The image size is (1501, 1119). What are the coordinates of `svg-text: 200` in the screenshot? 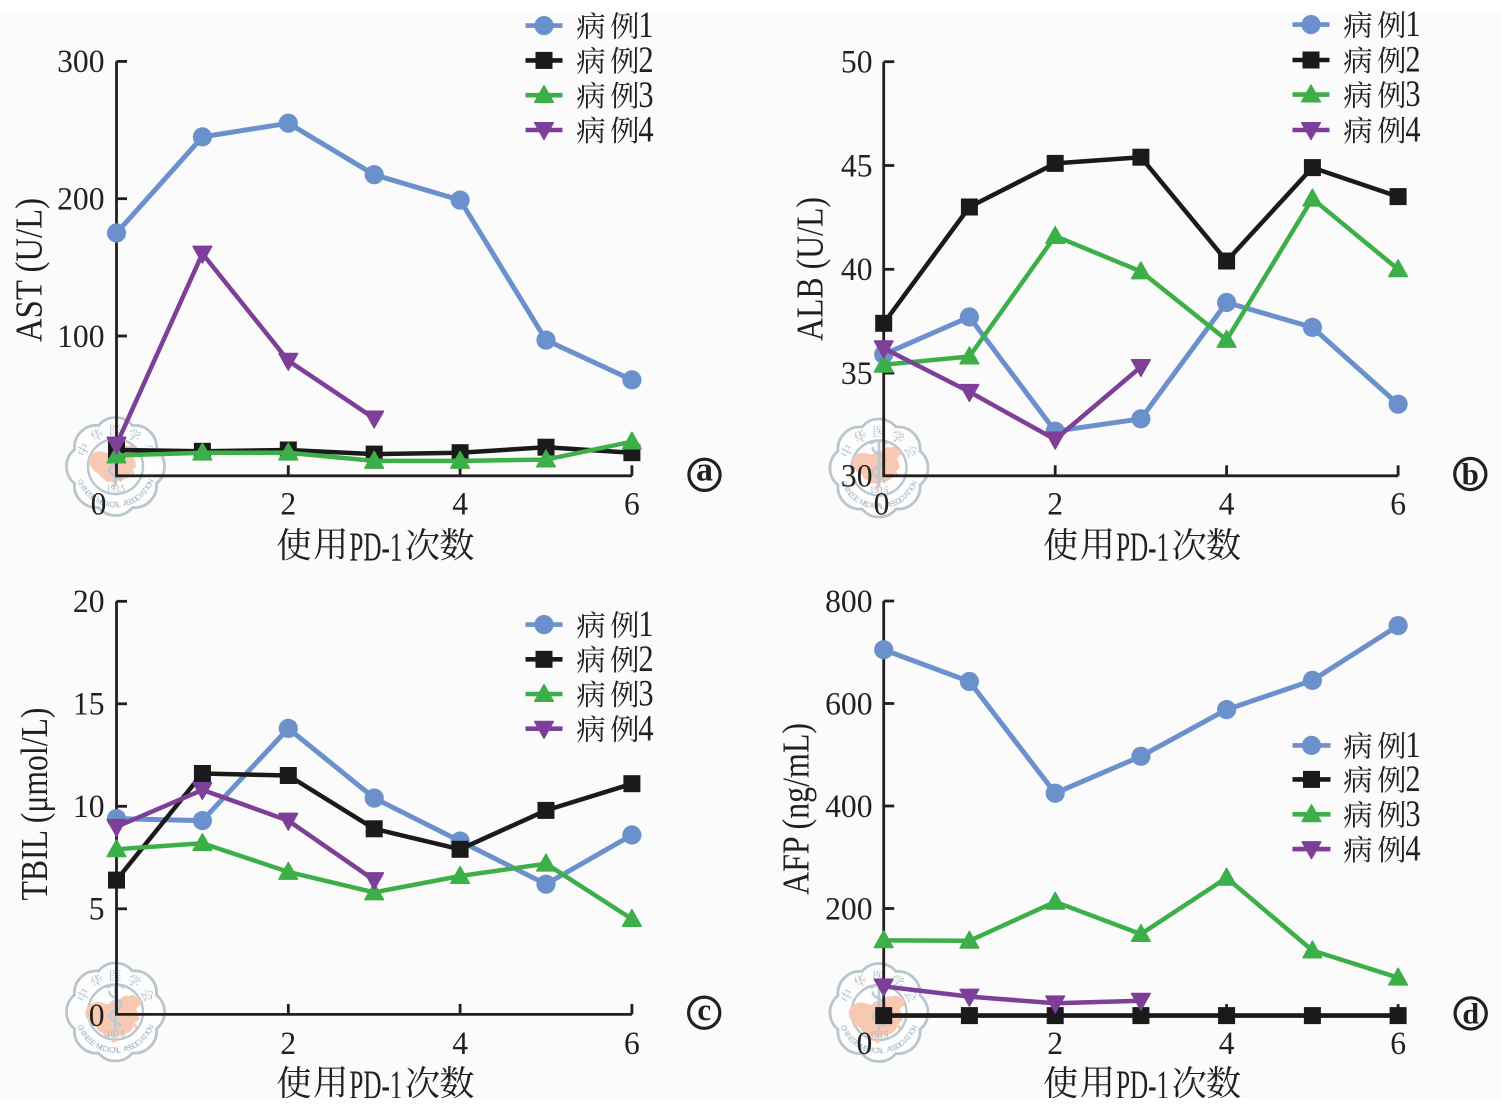 It's located at (848, 909).